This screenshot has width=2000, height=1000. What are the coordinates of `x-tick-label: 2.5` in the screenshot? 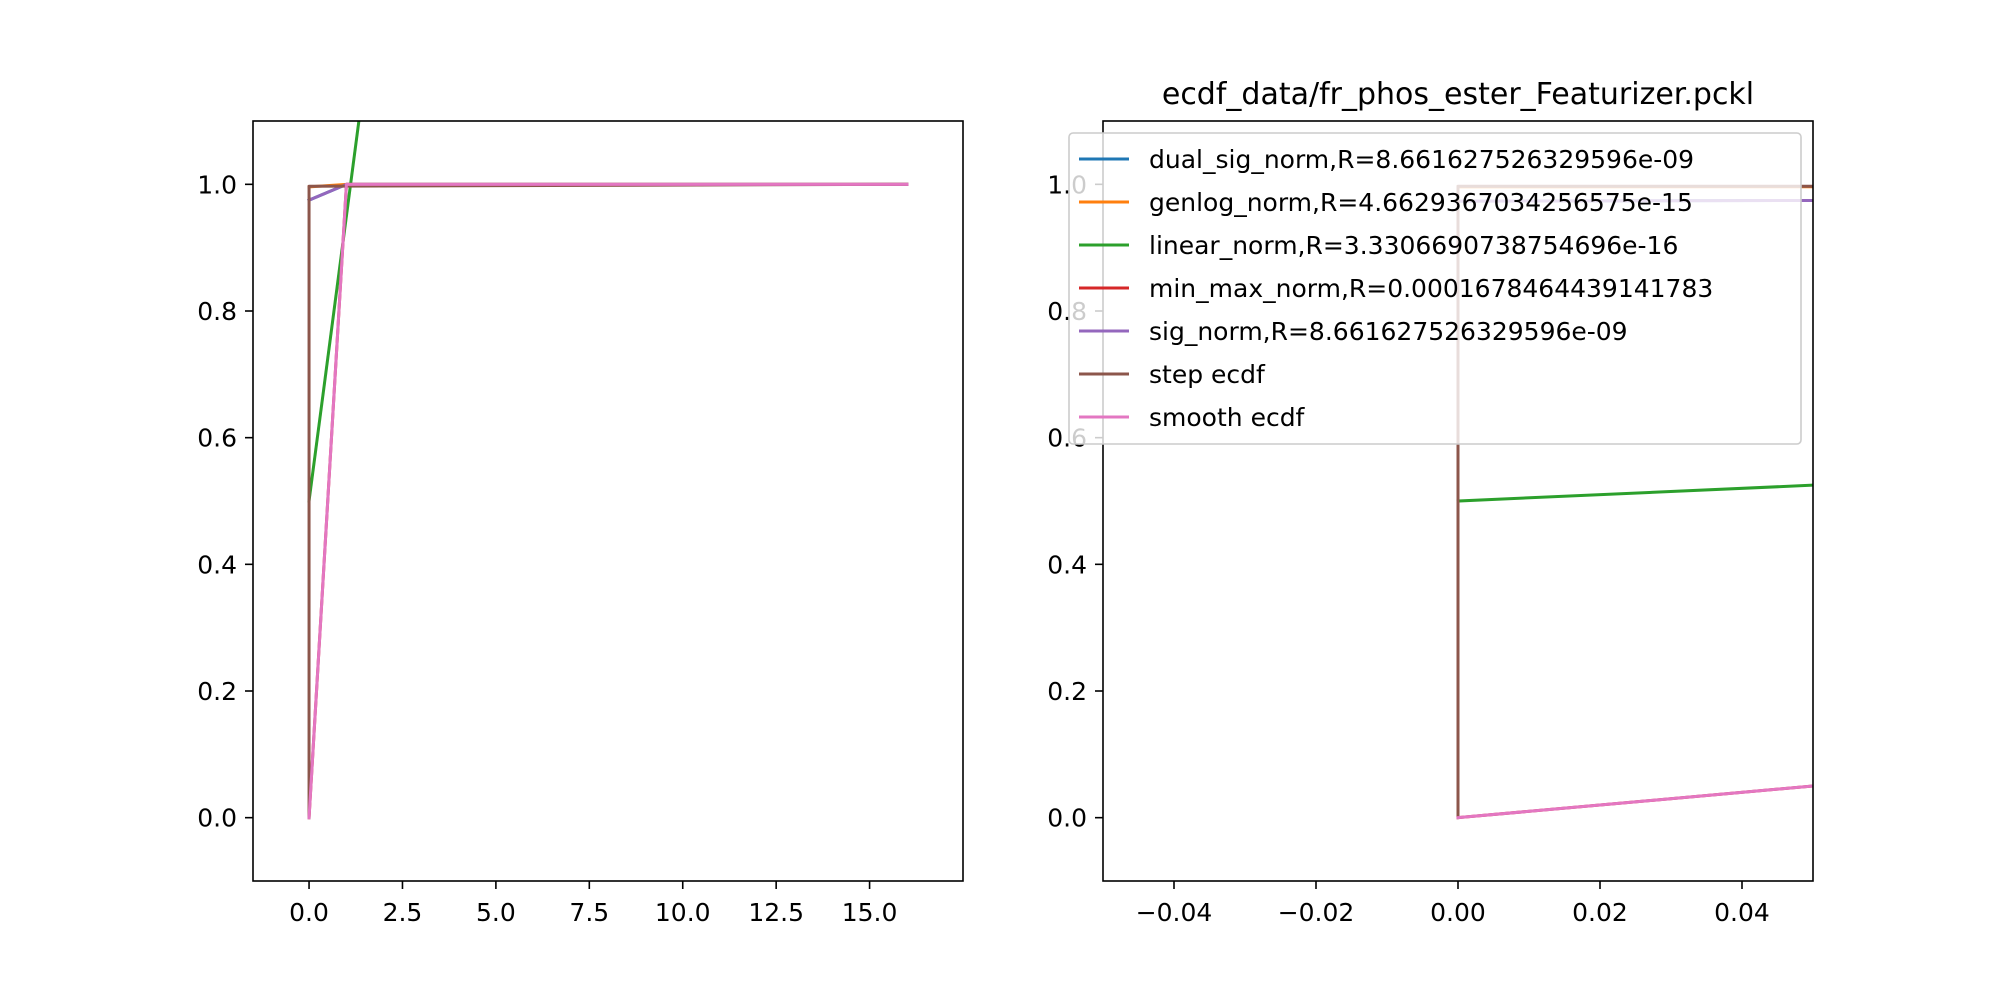 It's located at (403, 912).